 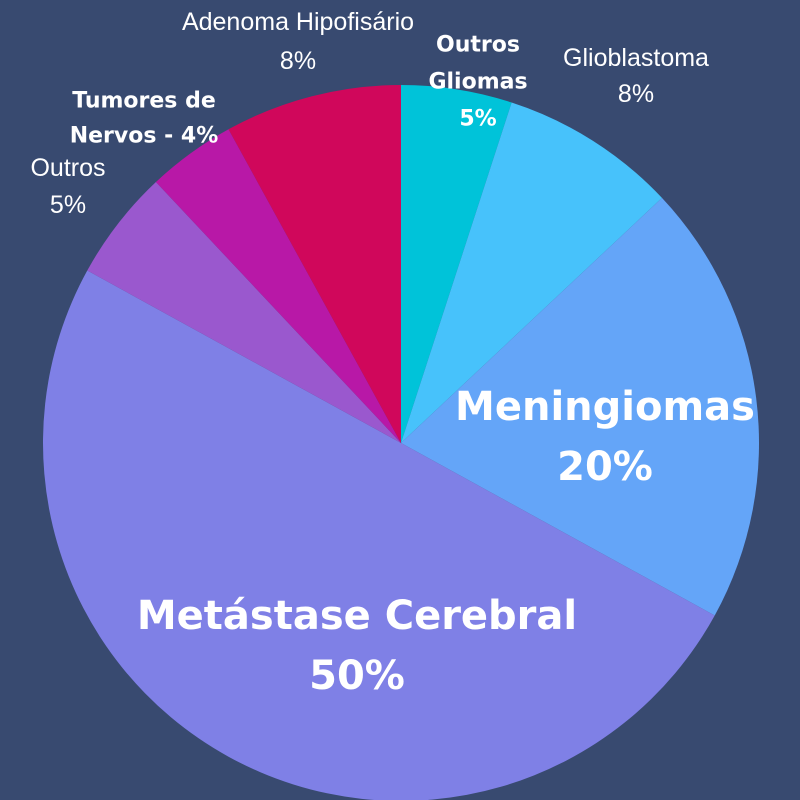 I want to click on pie-label-glioblastoma: Glioblastoma 8%, so click(x=636, y=76).